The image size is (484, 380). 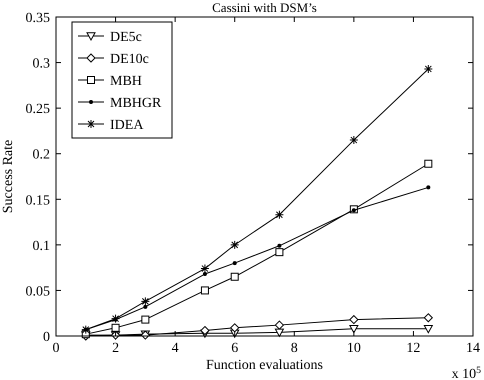 What do you see at coordinates (8, 177) in the screenshot?
I see `y-axis-title: Success Rate` at bounding box center [8, 177].